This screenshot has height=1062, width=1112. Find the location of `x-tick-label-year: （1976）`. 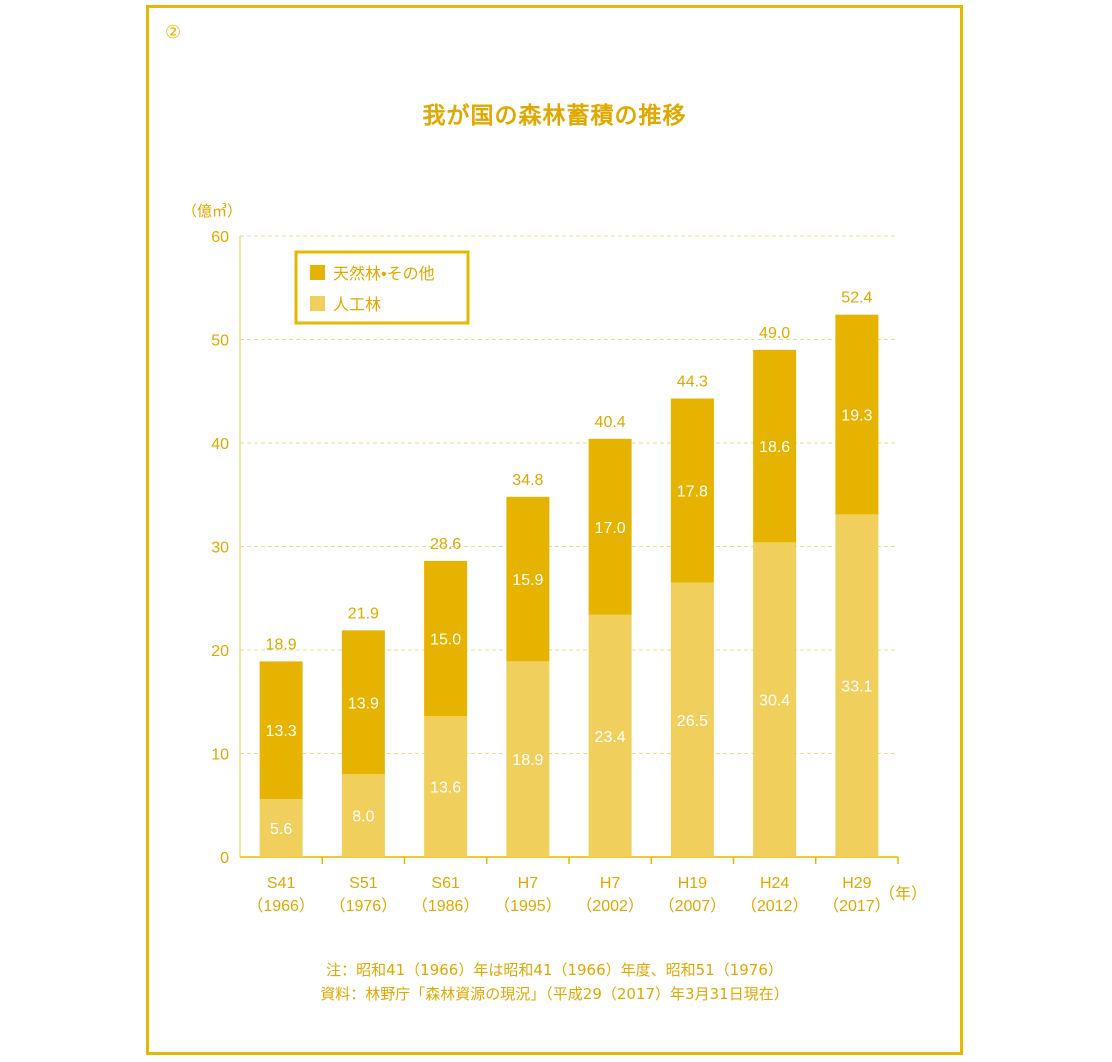

x-tick-label-year: （1976） is located at coordinates (364, 906).